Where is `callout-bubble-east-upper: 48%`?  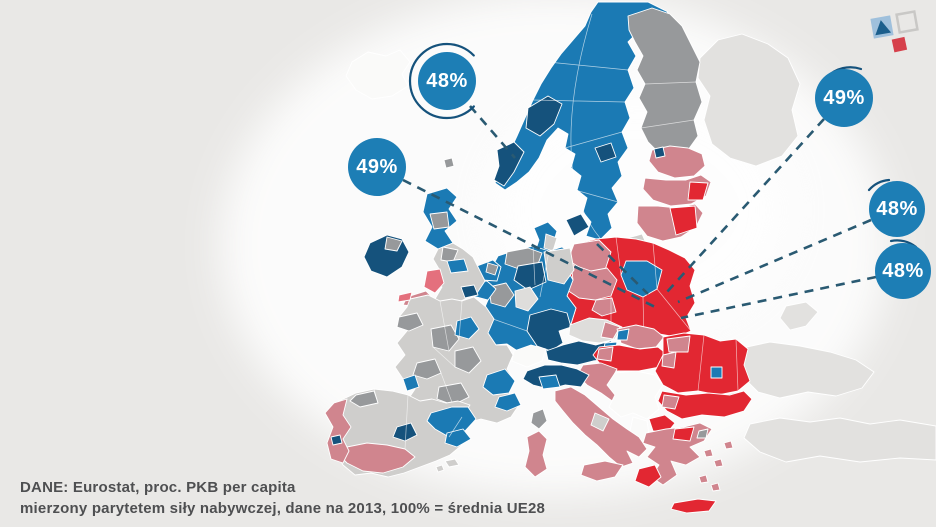 callout-bubble-east-upper: 48% is located at coordinates (897, 209).